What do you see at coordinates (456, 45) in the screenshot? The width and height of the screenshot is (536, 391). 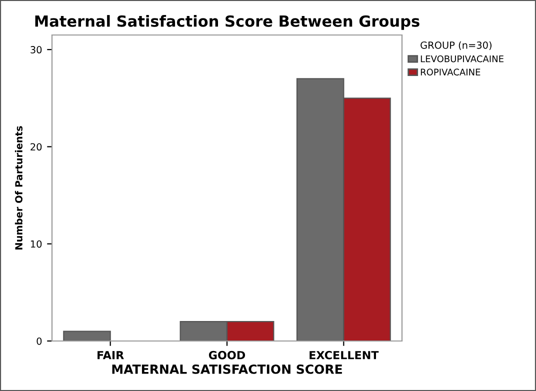 I see `legend-title: GROUP (n=30)` at bounding box center [456, 45].